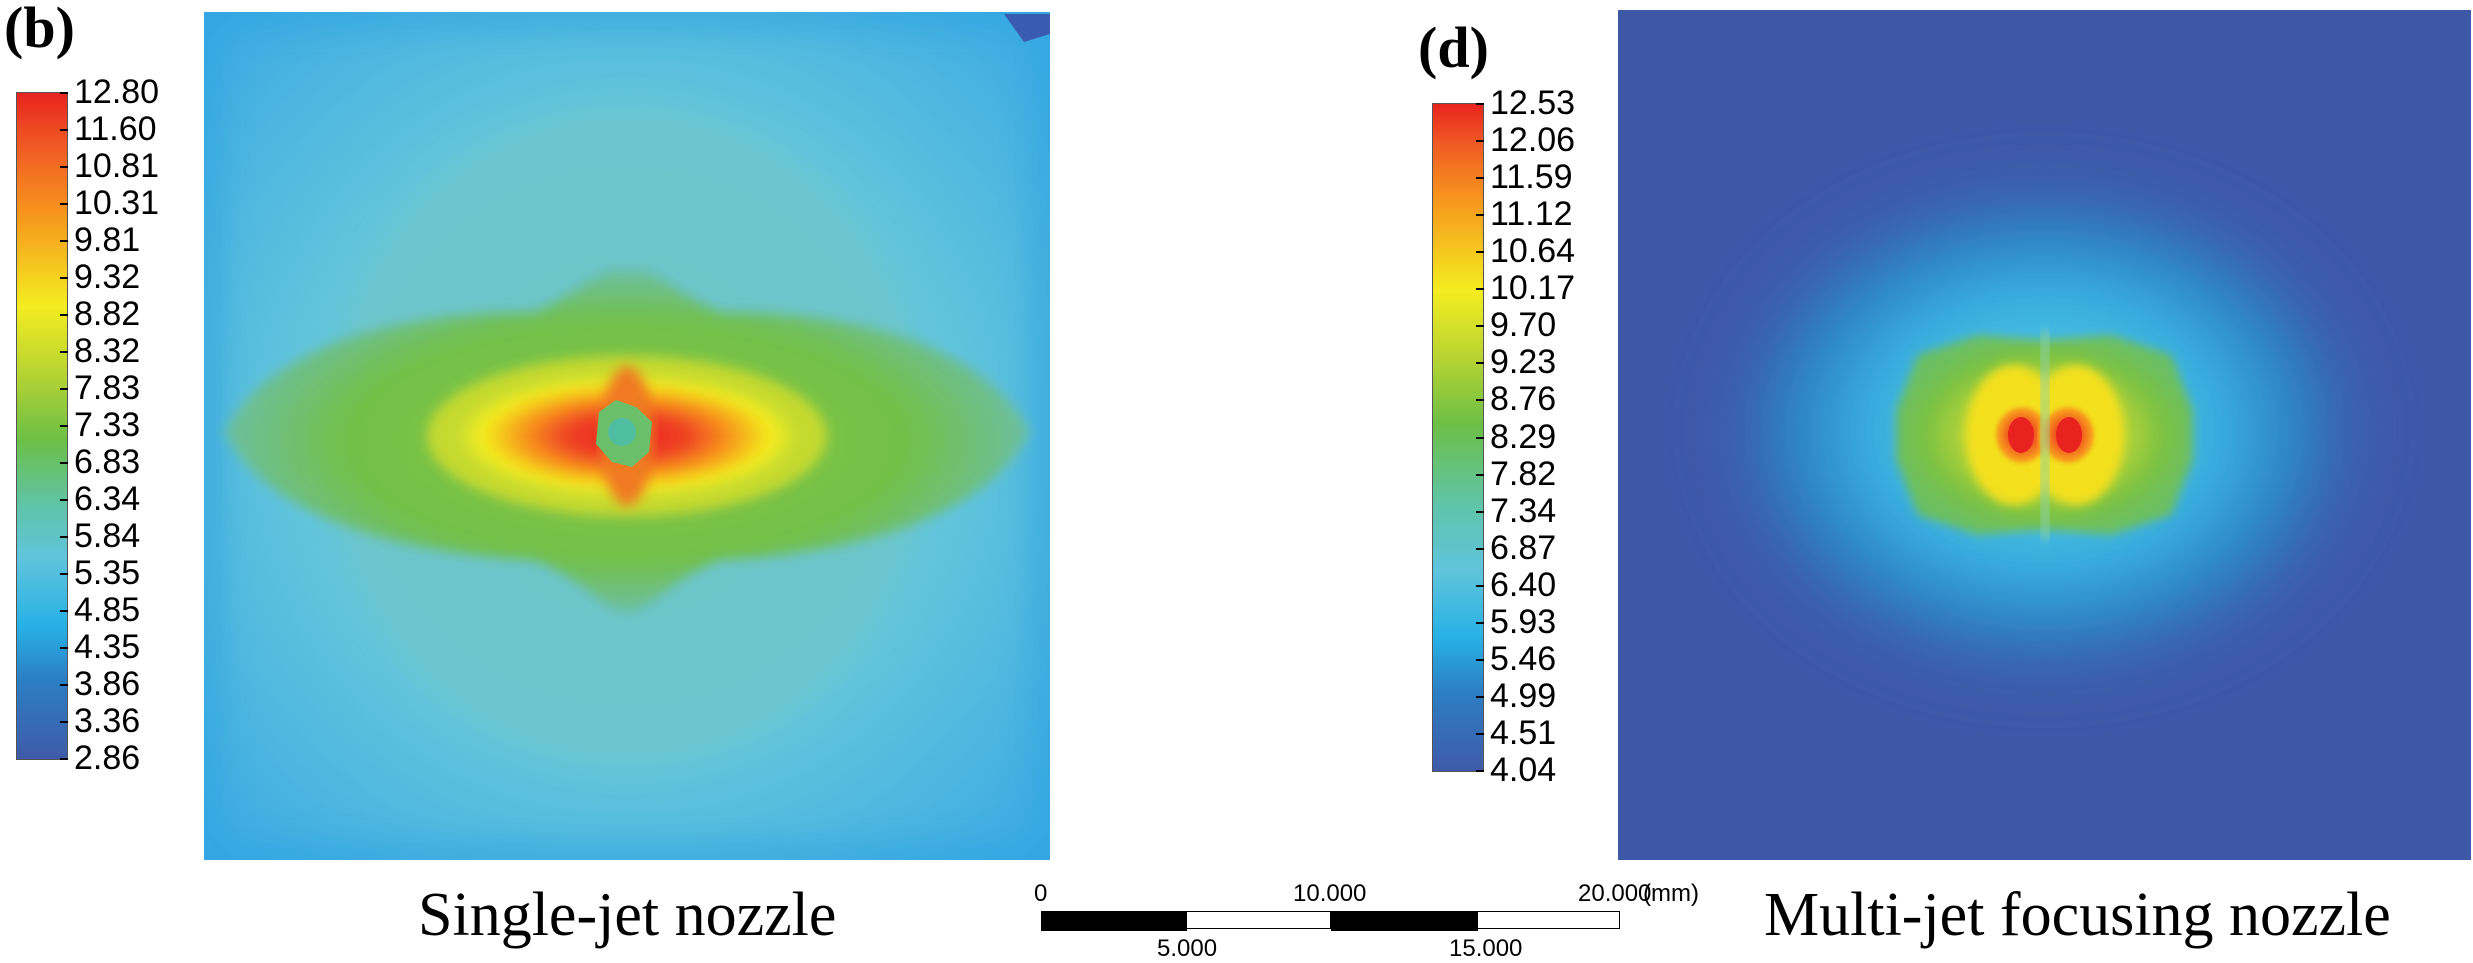 This screenshot has height=963, width=2473. Describe the element at coordinates (1523, 510) in the screenshot. I see `panel-d-tick-label: 7.34` at that location.